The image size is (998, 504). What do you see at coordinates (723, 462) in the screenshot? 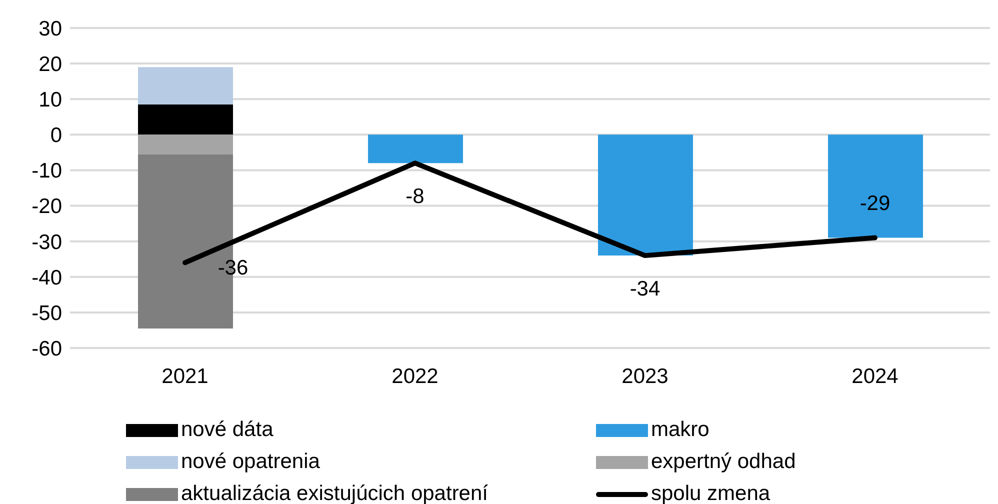
I see `legend-label: expertný odhad` at bounding box center [723, 462].